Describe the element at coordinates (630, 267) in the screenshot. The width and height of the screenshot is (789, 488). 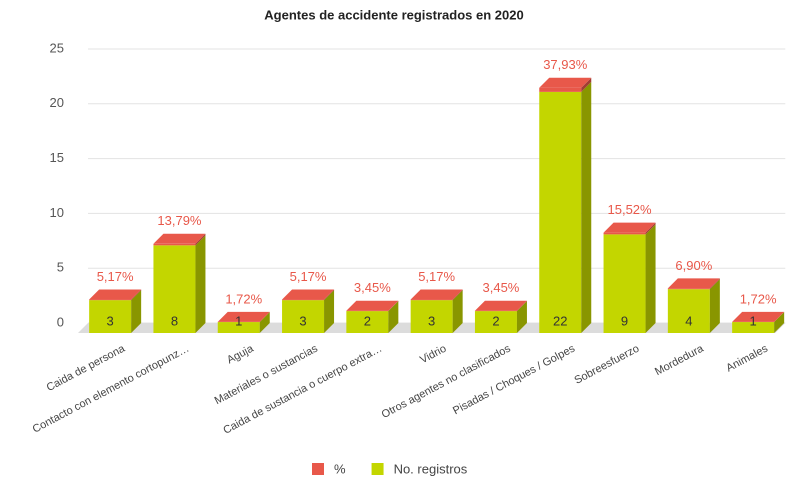
I see `bar-group: 9 15,52%` at that location.